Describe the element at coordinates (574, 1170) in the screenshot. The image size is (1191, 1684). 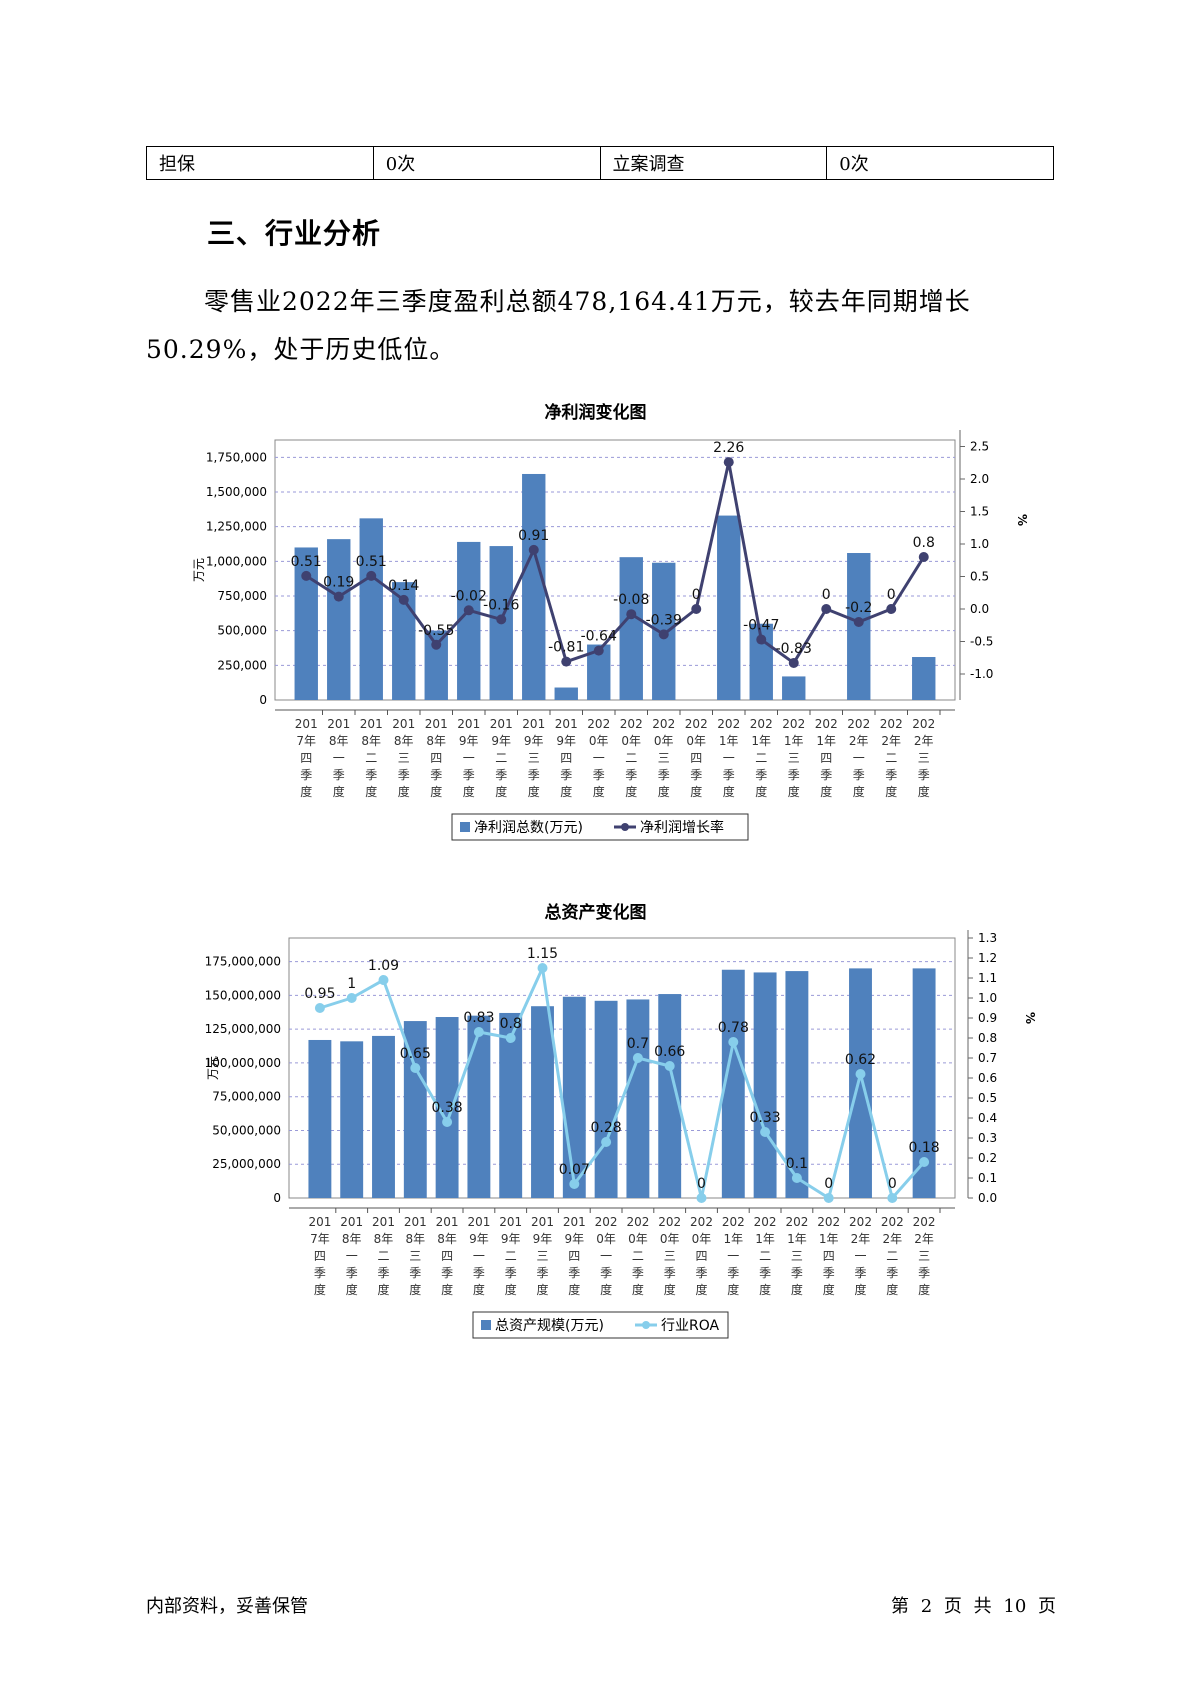
I see `data-label: 0.07` at that location.